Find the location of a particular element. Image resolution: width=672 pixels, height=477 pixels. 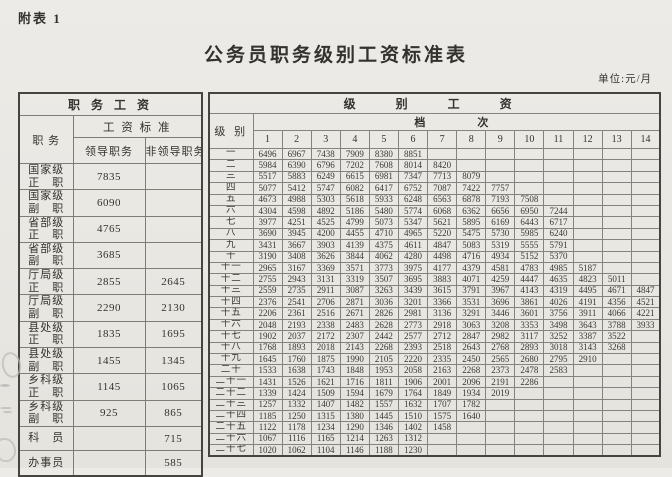

grade-salary-cell: 4319 is located at coordinates (558, 291).